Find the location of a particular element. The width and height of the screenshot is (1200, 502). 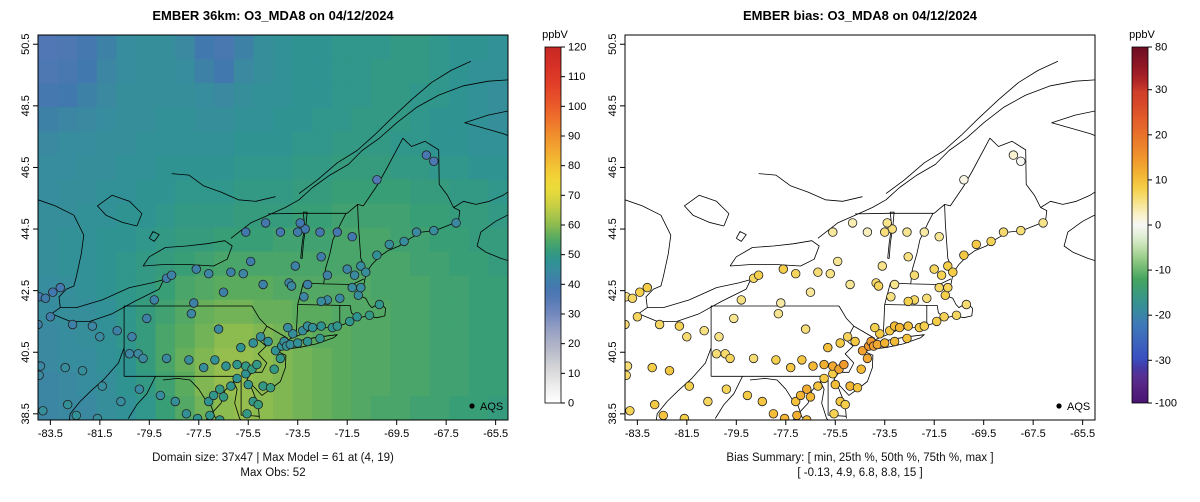

svg-text: -73.5 is located at coordinates (884, 434).